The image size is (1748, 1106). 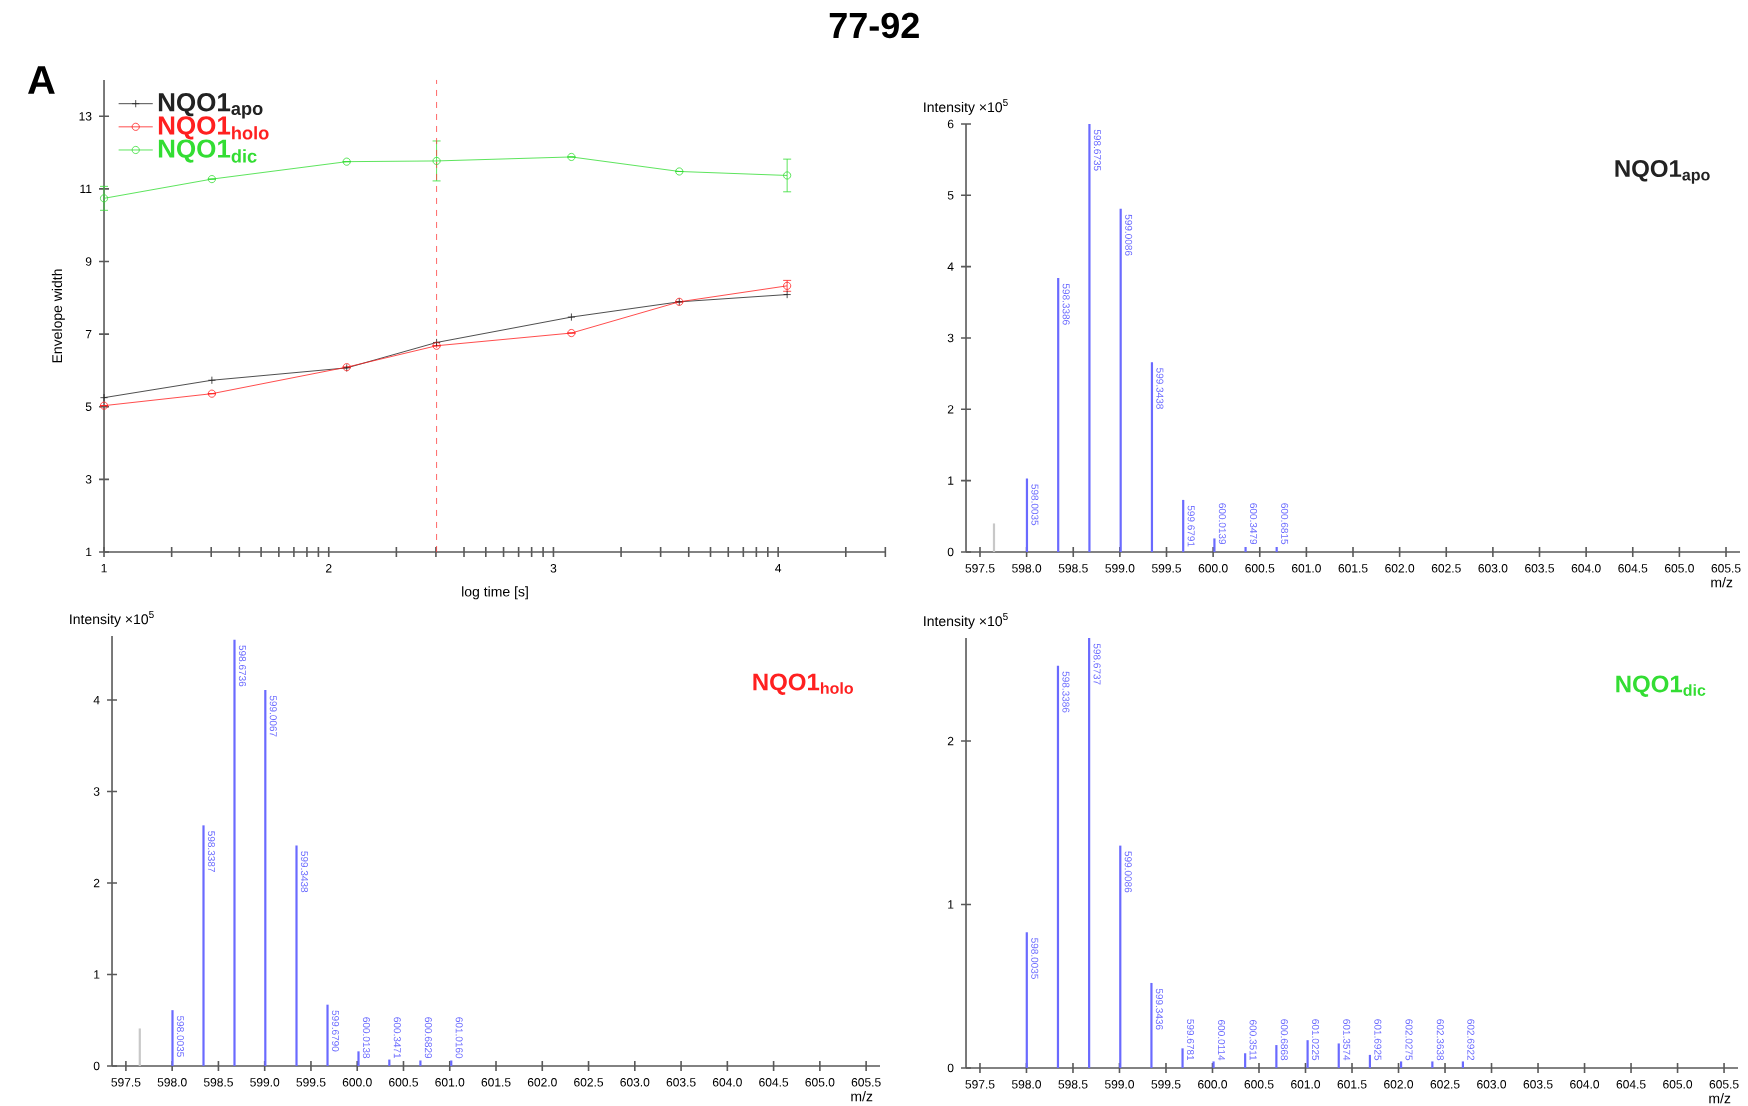 I want to click on chart-title: 77-92, so click(x=874, y=25).